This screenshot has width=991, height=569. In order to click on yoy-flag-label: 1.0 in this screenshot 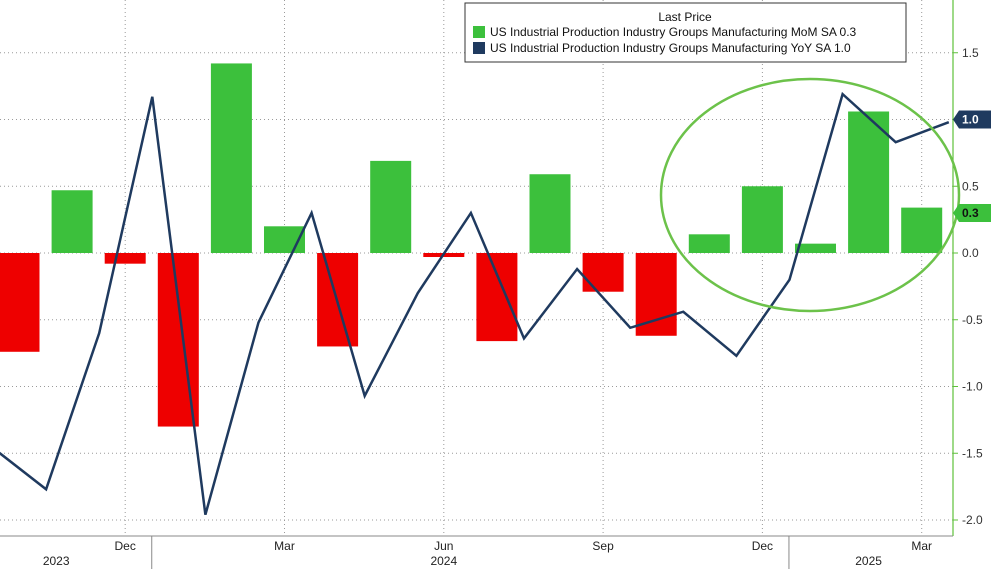, I will do `click(970, 120)`.